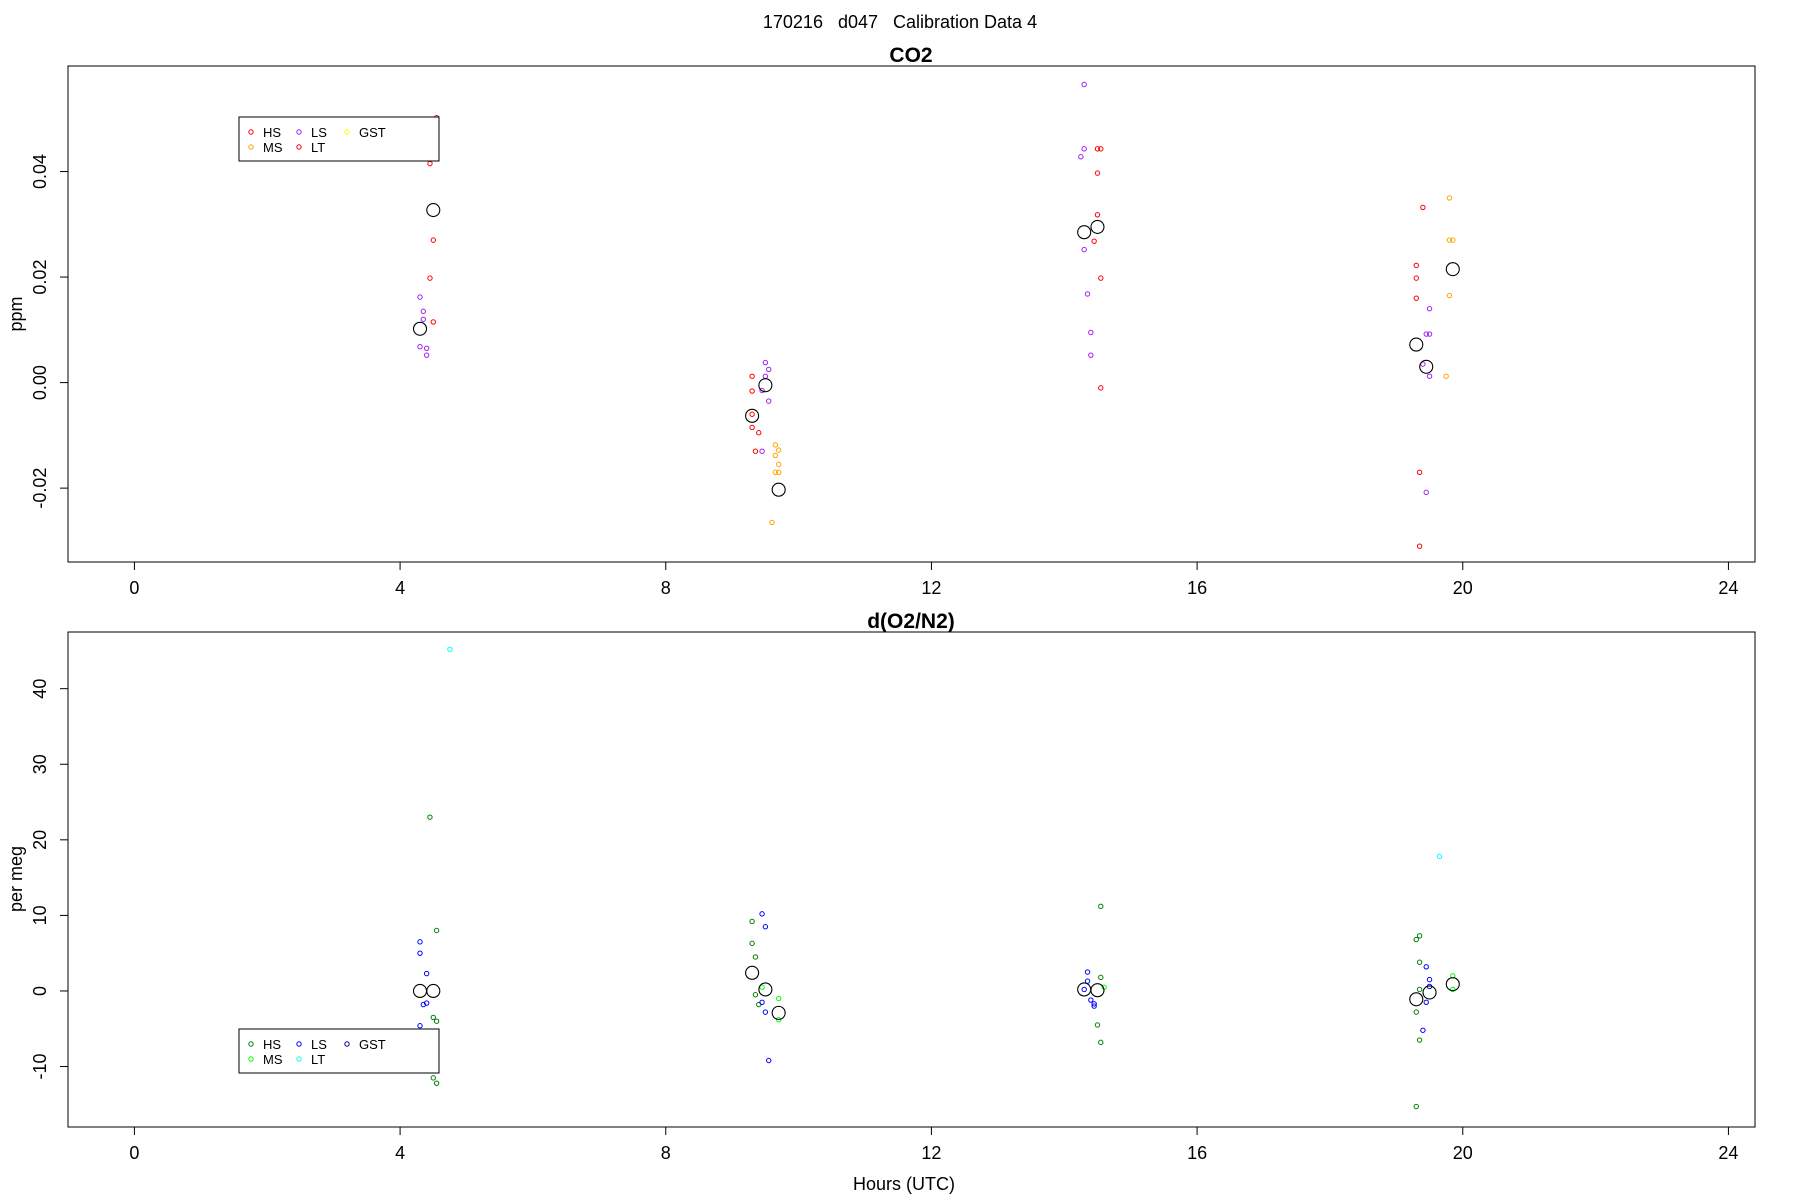 The height and width of the screenshot is (1200, 1800). What do you see at coordinates (372, 132) in the screenshot?
I see `co2-legend-label-gst: GST` at bounding box center [372, 132].